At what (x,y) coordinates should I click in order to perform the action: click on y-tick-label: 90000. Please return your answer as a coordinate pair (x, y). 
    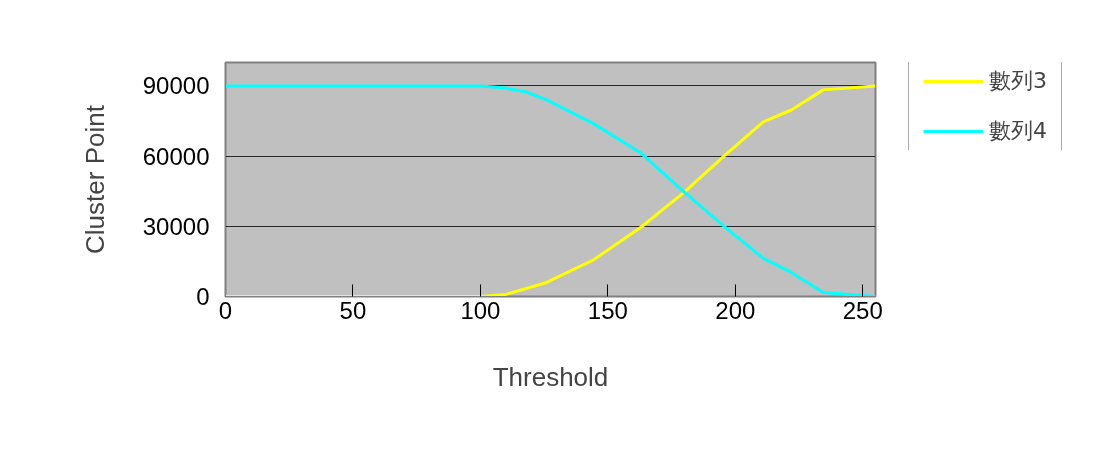
    Looking at the image, I should click on (176, 86).